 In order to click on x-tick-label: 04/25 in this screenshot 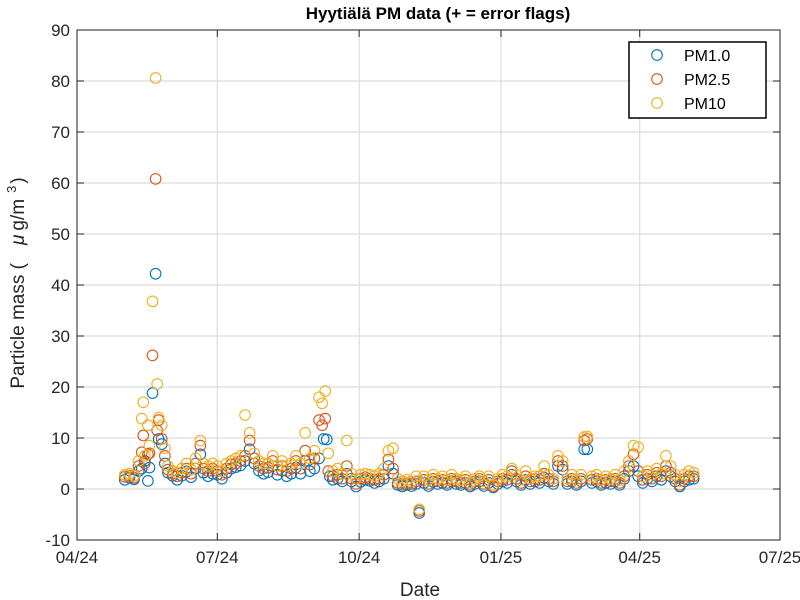, I will do `click(639, 557)`.